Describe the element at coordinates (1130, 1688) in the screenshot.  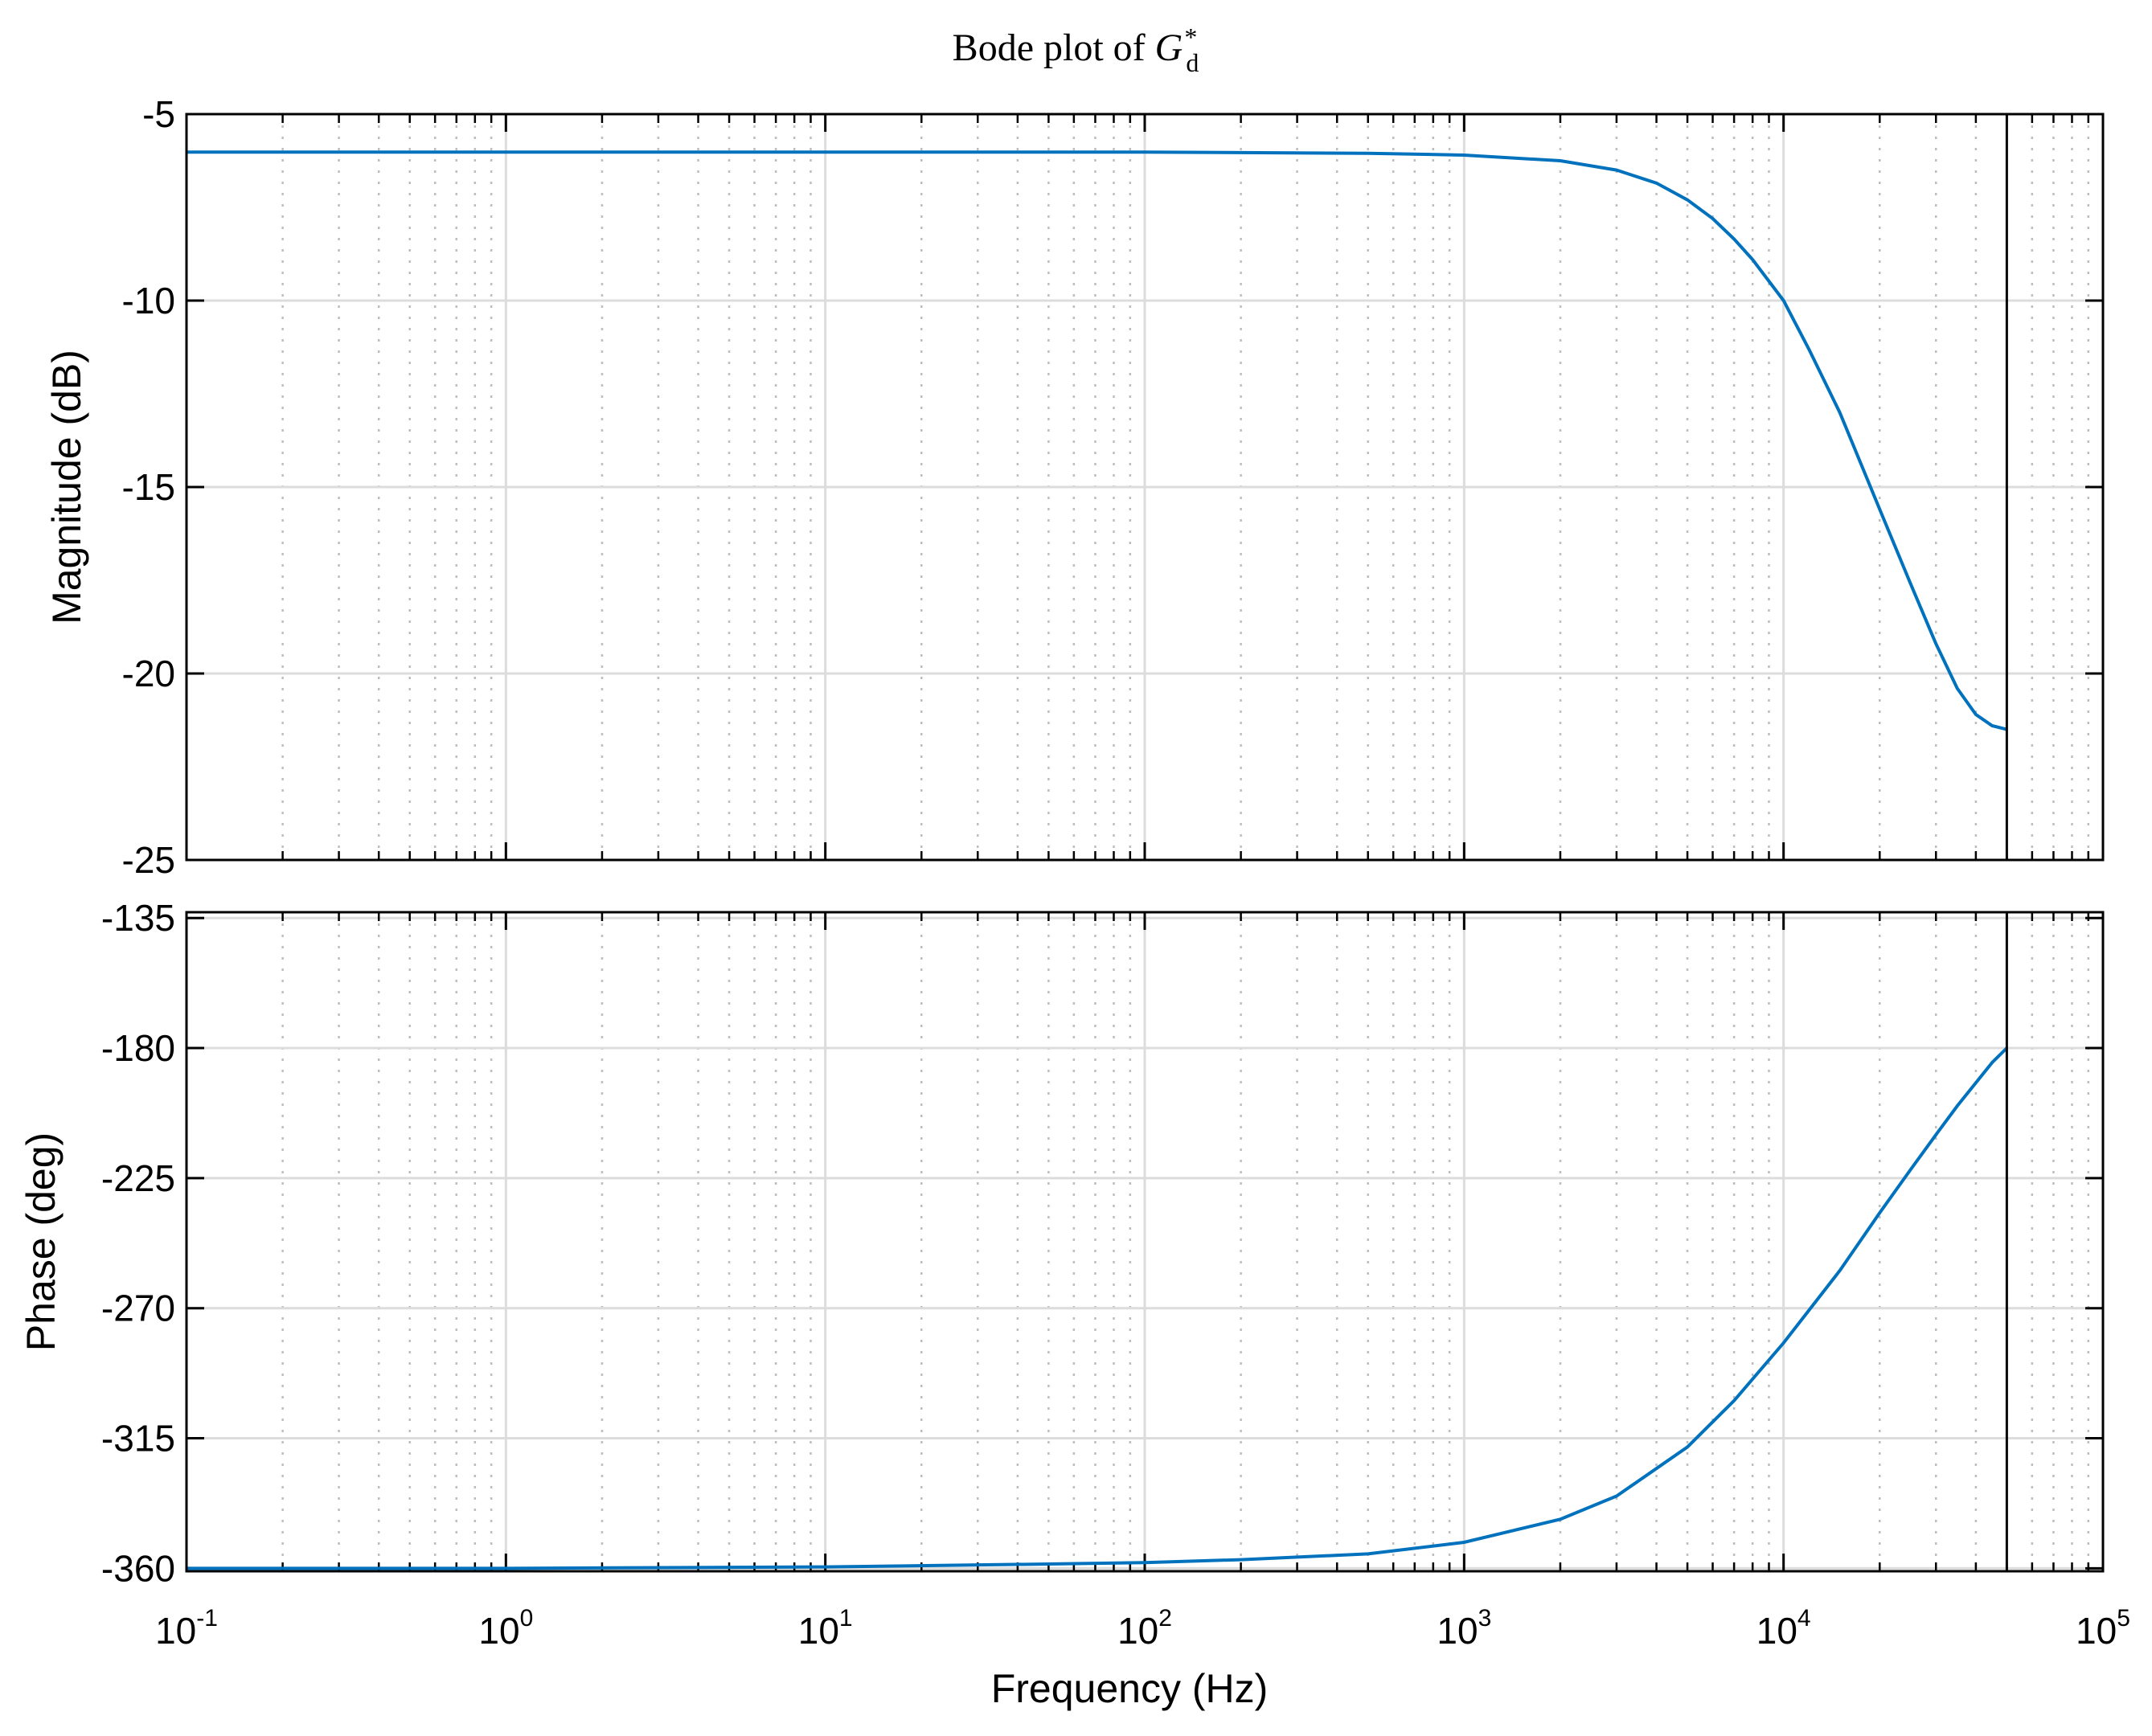
I see `x-axis-label: Frequency (Hz)` at that location.